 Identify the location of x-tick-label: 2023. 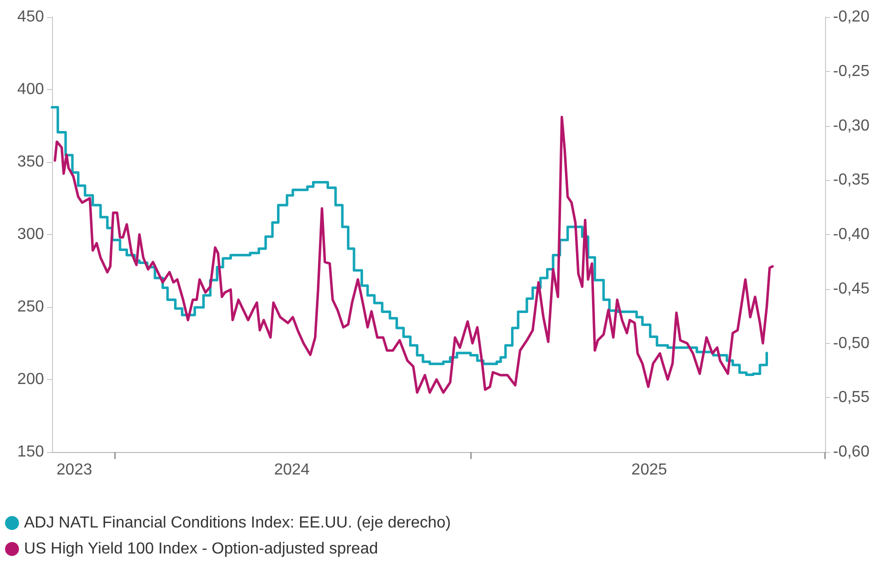
(74, 470).